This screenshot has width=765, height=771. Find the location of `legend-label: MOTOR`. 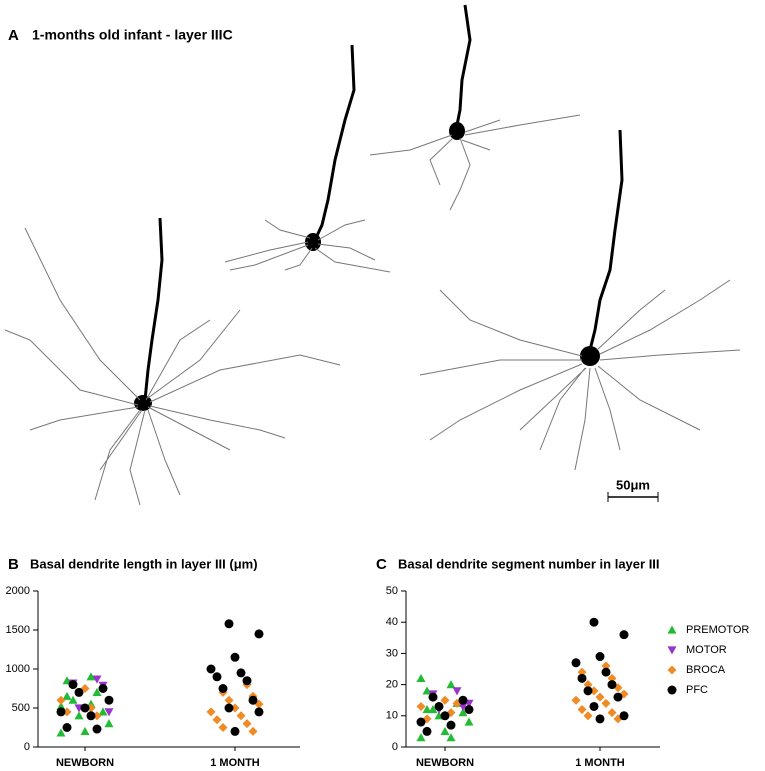

legend-label: MOTOR is located at coordinates (706, 650).